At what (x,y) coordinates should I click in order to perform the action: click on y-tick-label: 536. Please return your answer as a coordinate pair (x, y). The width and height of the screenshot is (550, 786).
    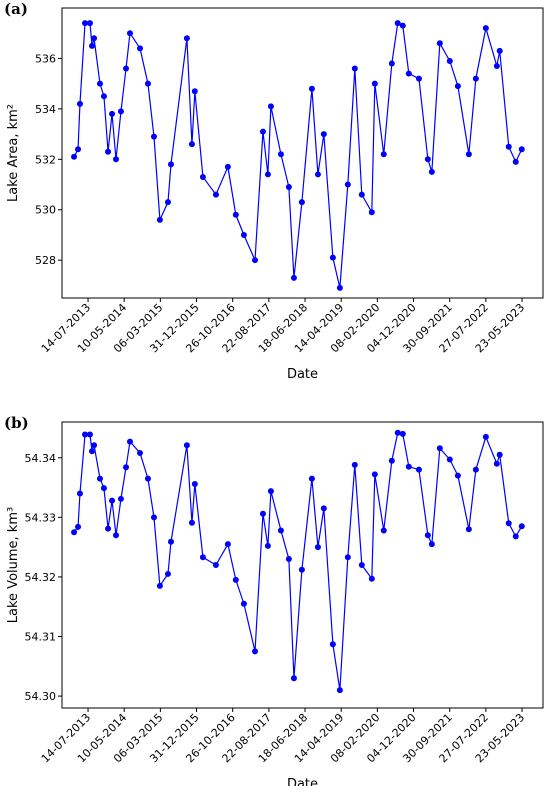
    Looking at the image, I should click on (45, 58).